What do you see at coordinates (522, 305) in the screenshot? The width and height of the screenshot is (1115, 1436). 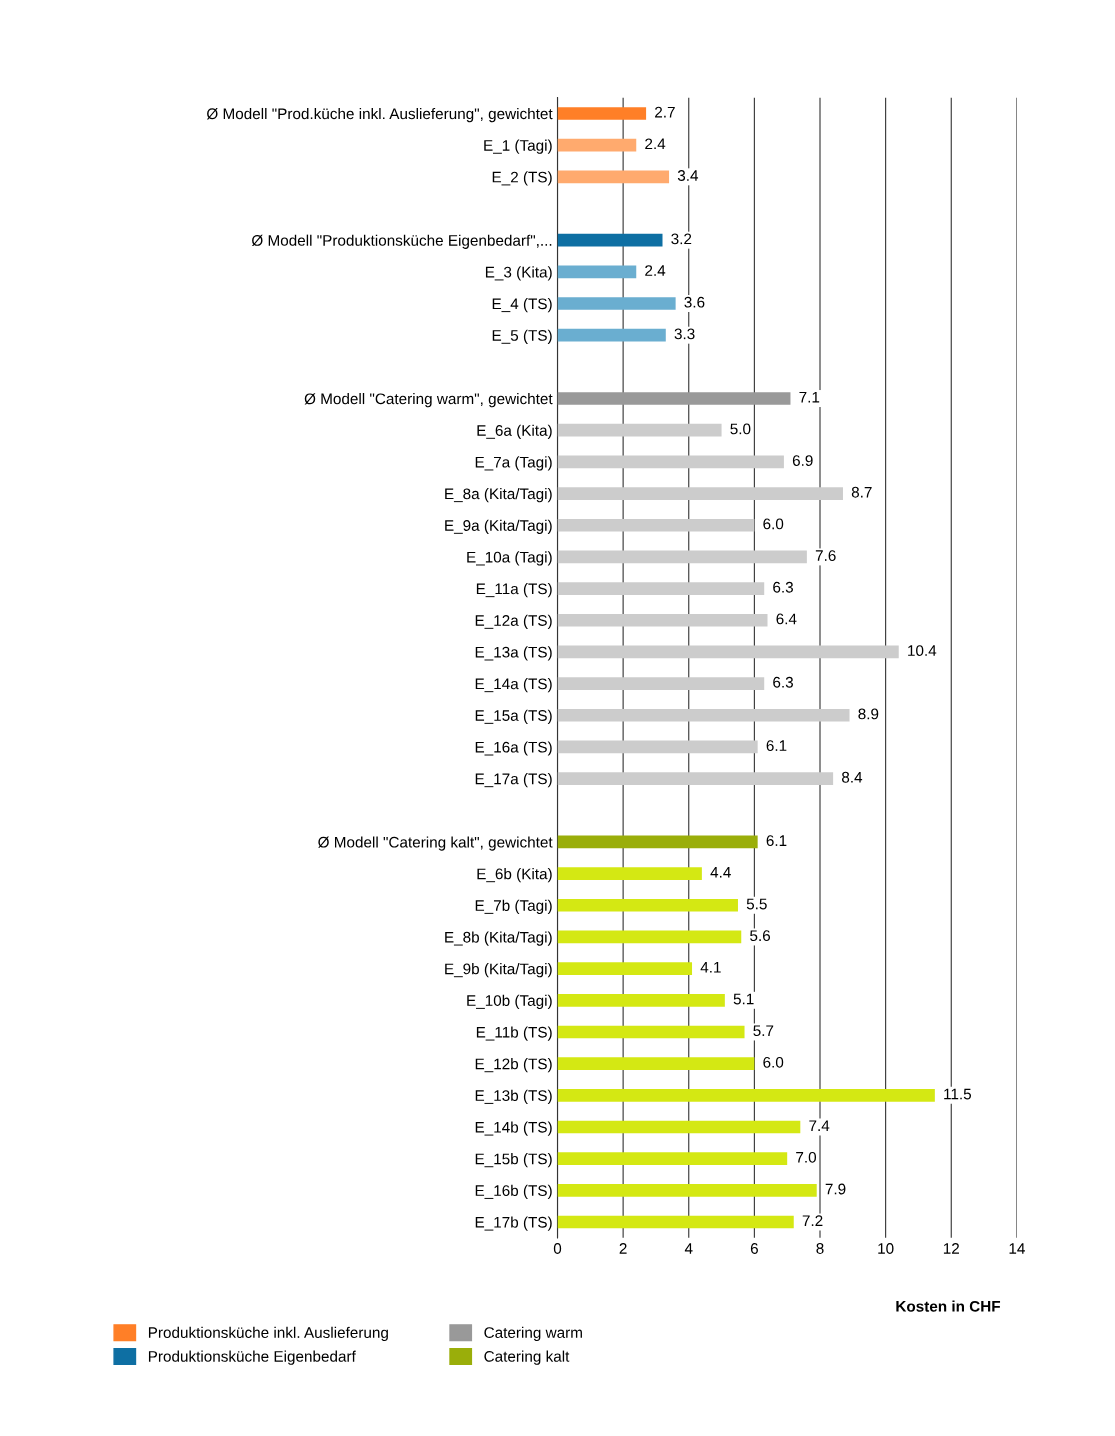 I see `y-tick-label: E_4 (TS)` at bounding box center [522, 305].